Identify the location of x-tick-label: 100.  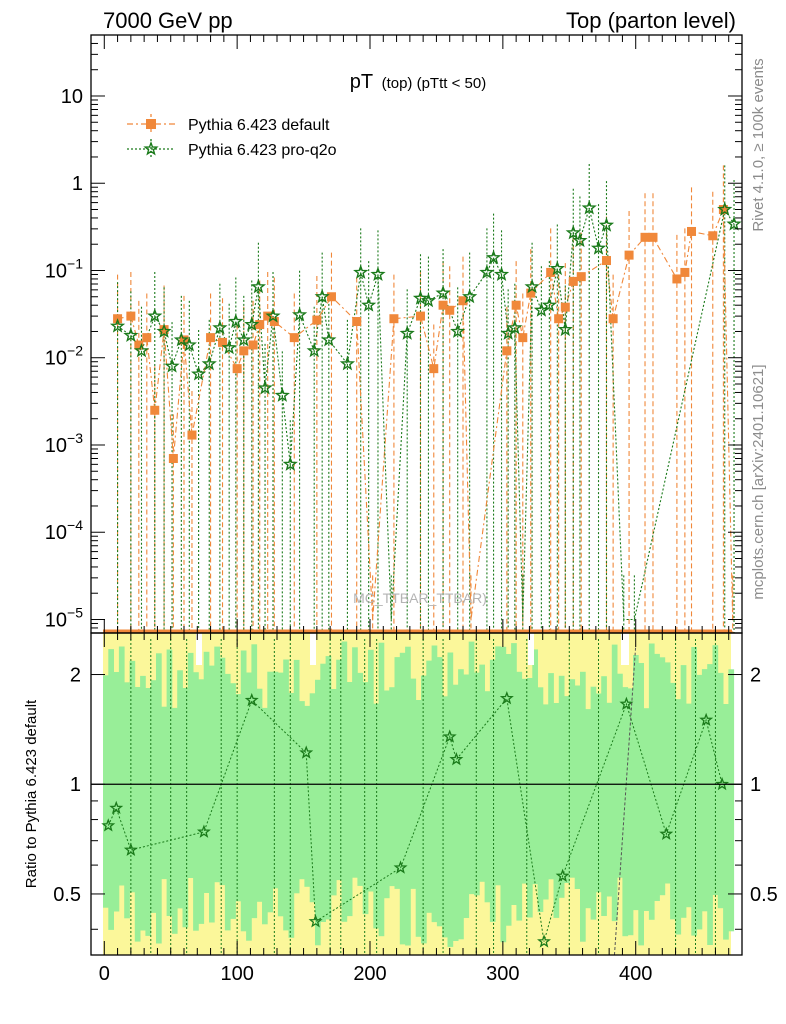
(236, 974).